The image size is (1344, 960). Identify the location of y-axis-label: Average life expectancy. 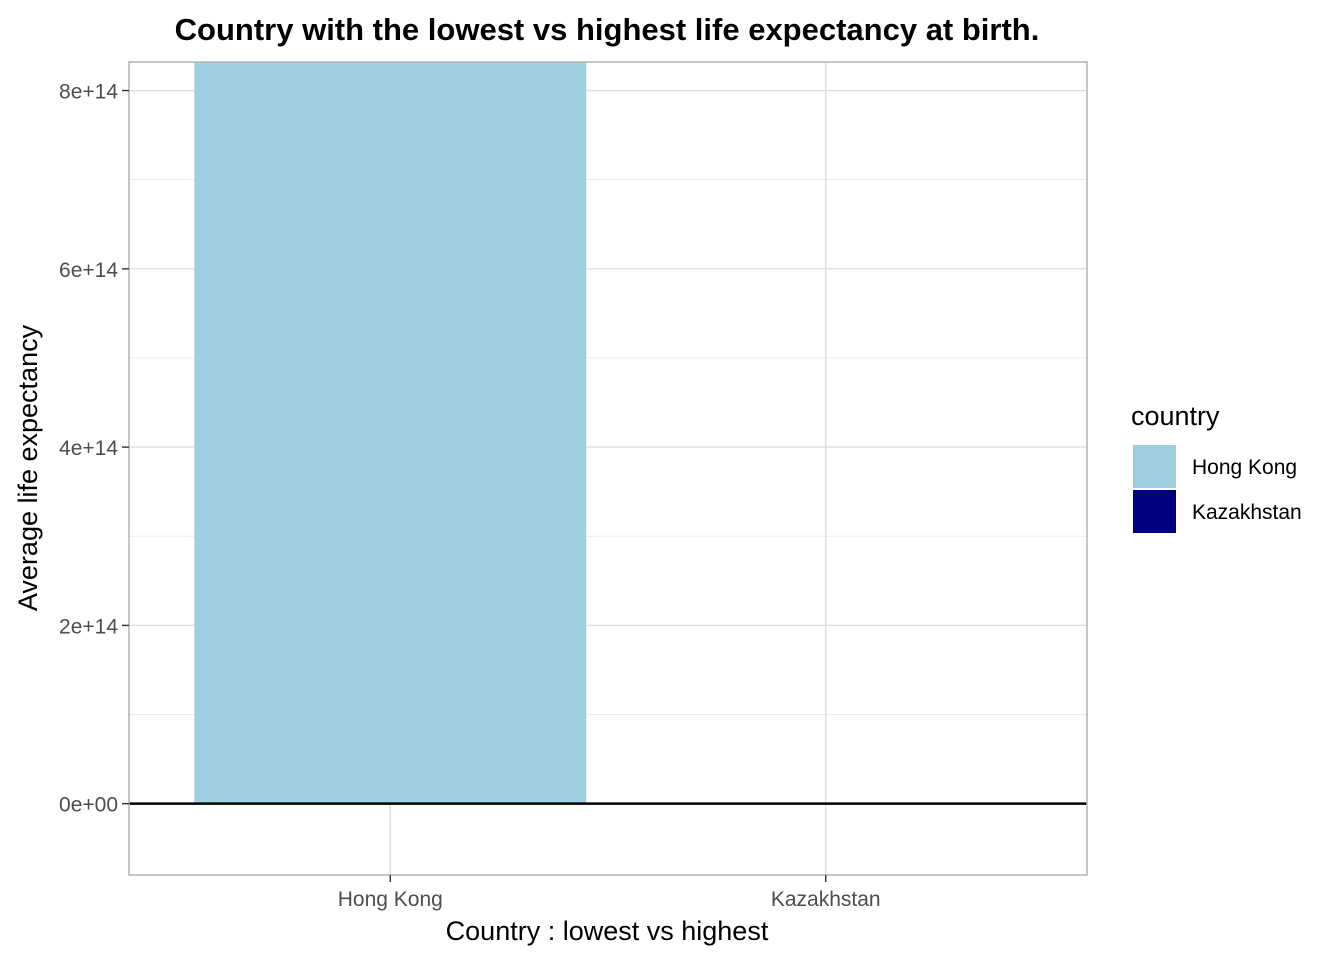
(28, 467).